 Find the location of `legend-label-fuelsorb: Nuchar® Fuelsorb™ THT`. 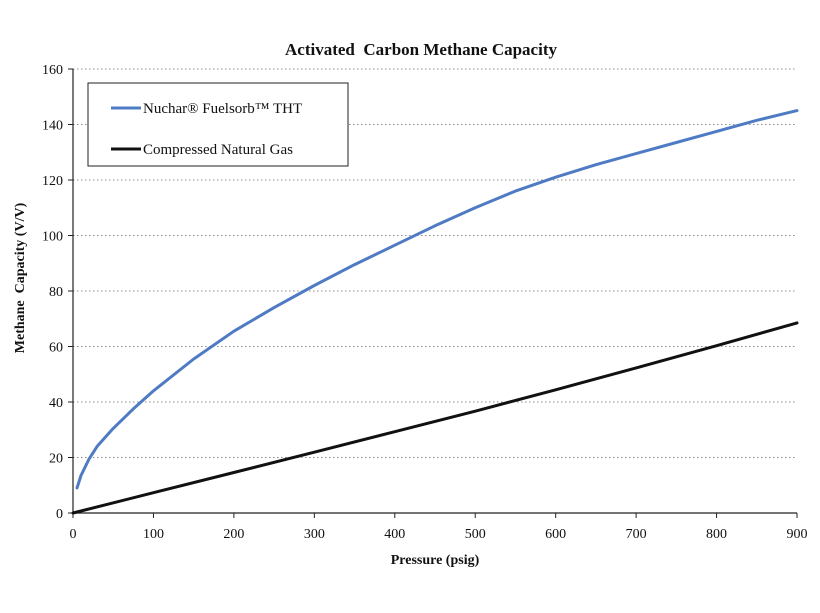

legend-label-fuelsorb: Nuchar® Fuelsorb™ THT is located at coordinates (222, 109).